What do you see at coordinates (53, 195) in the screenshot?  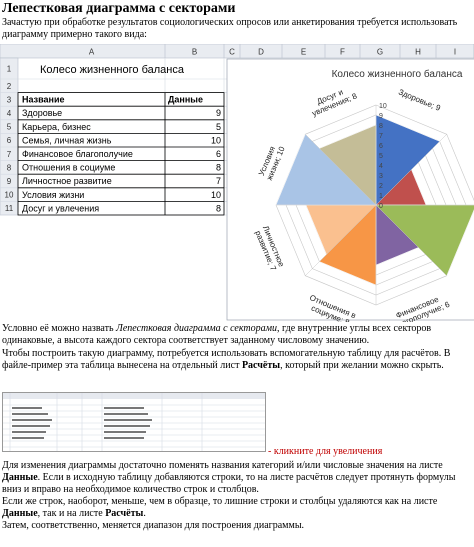 I see `cell-text: Условия жизни` at bounding box center [53, 195].